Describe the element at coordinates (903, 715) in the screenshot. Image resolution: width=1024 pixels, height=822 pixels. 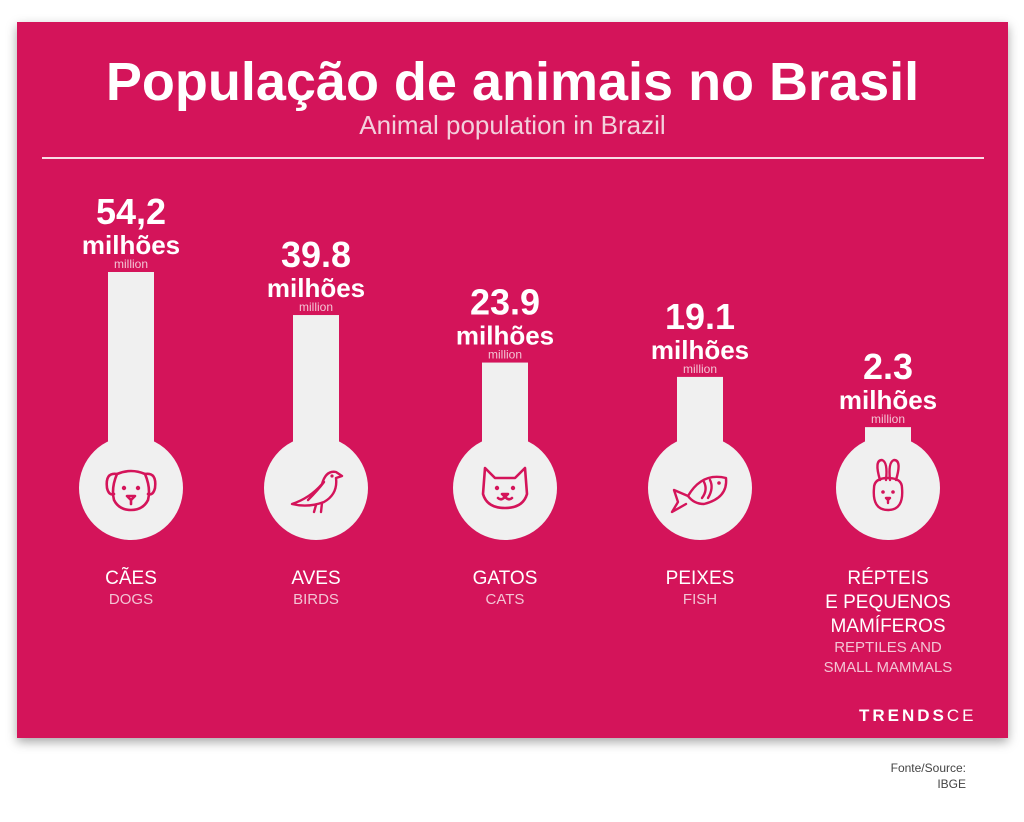
I see `brand-part1: TRENDS` at that location.